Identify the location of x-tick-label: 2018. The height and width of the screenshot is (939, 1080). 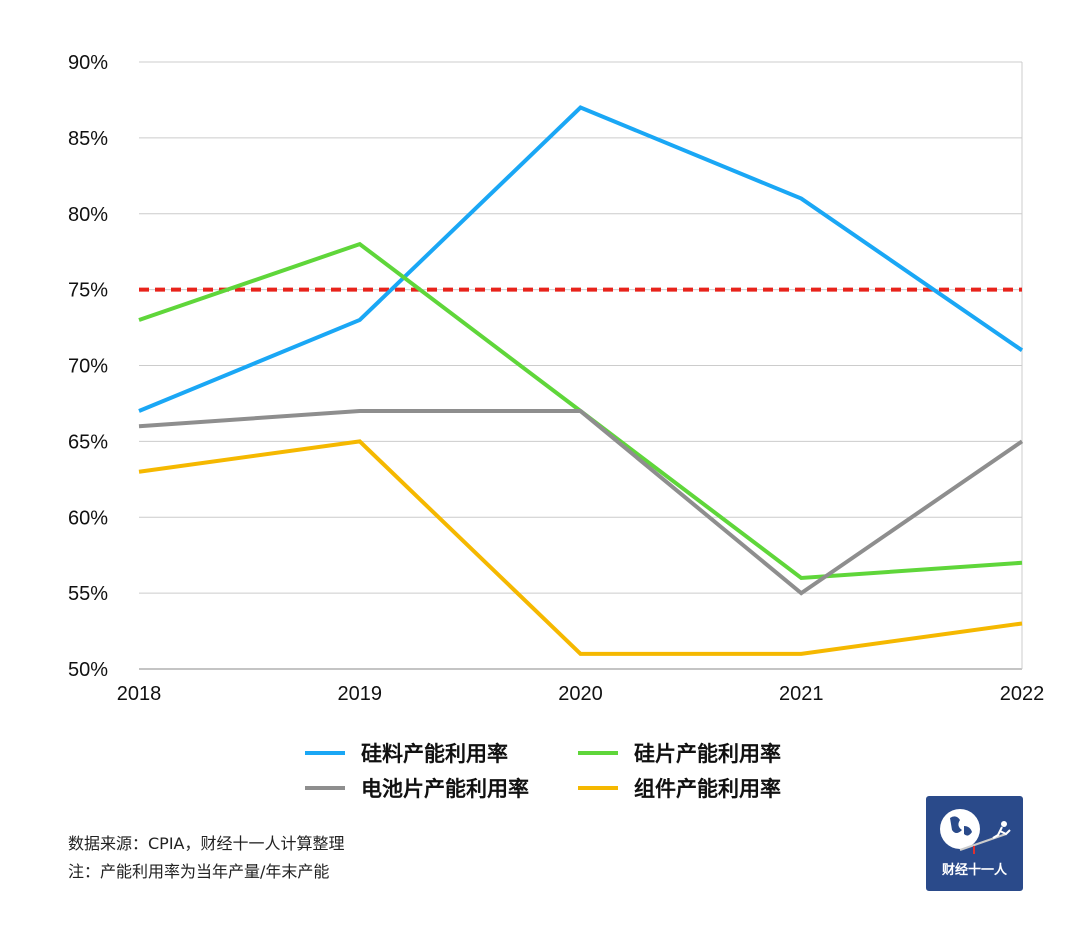
(139, 694).